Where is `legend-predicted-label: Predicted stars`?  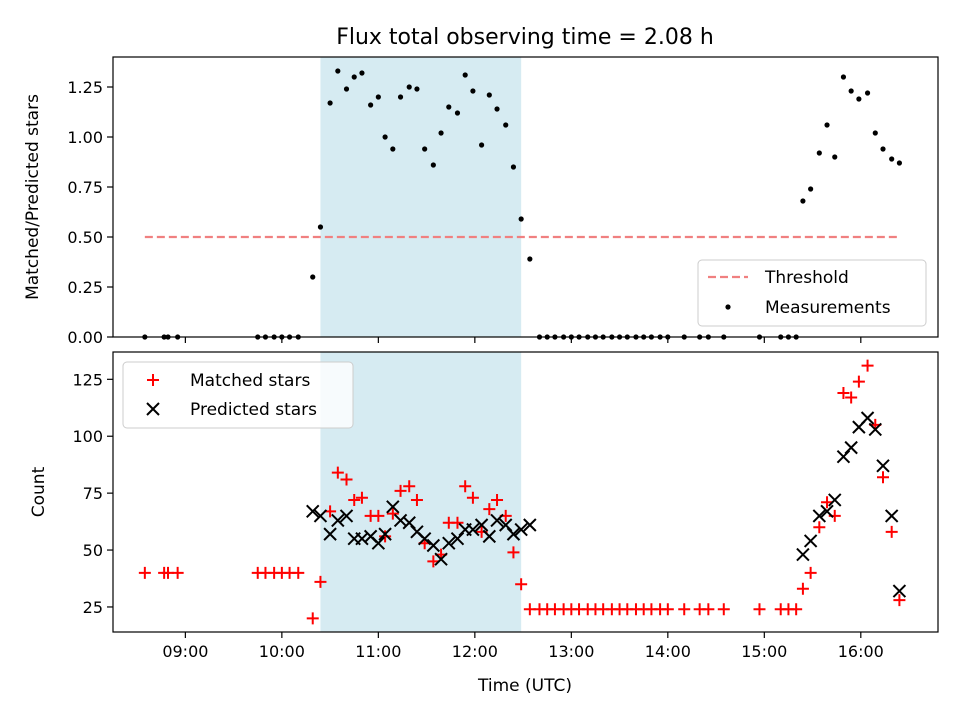
legend-predicted-label: Predicted stars is located at coordinates (253, 410).